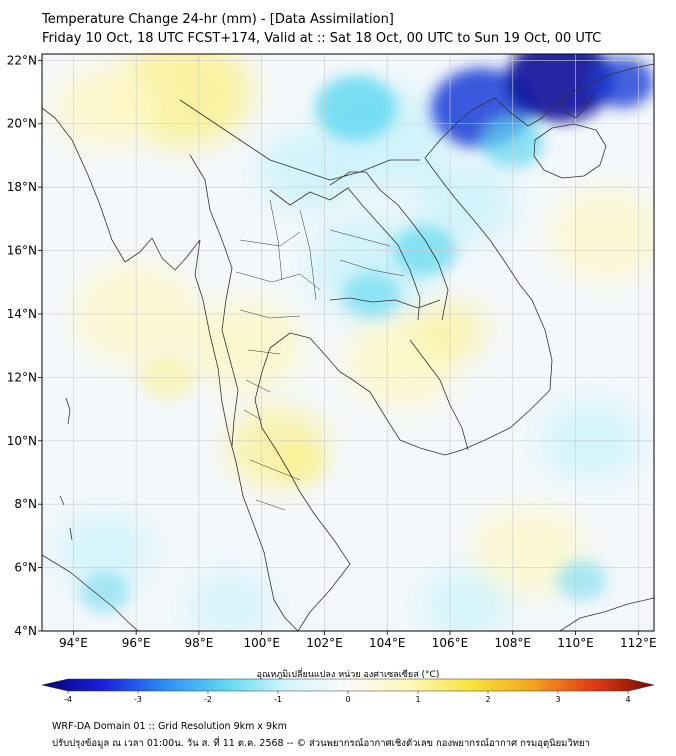 This screenshot has height=756, width=676. Describe the element at coordinates (513, 643) in the screenshot. I see `lon-tick-label: 108°E` at that location.